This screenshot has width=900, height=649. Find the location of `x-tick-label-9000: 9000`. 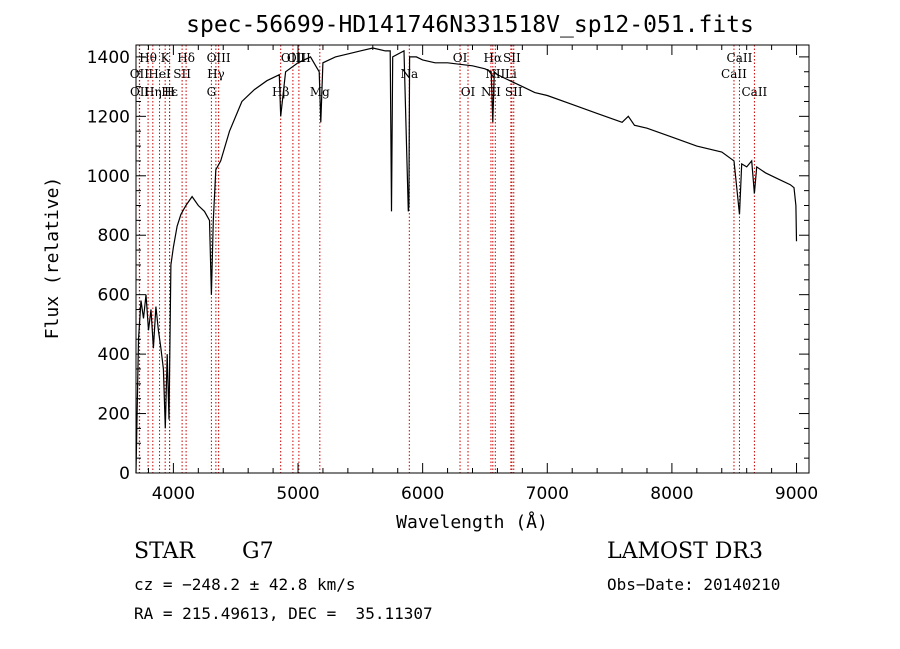

x-tick-label-9000: 9000 is located at coordinates (796, 494).